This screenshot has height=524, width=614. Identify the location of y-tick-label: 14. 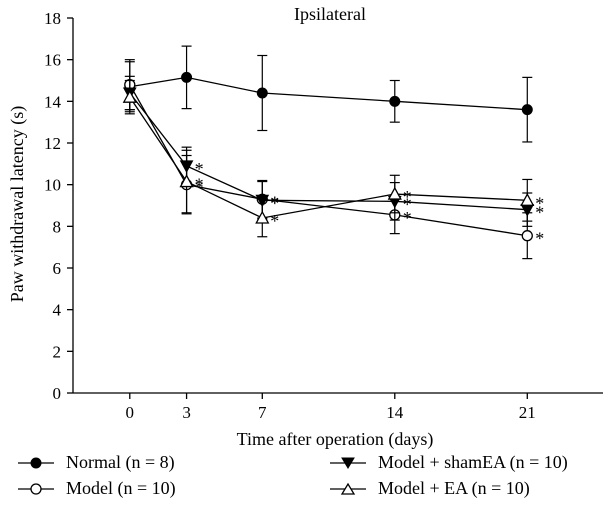
(53, 101).